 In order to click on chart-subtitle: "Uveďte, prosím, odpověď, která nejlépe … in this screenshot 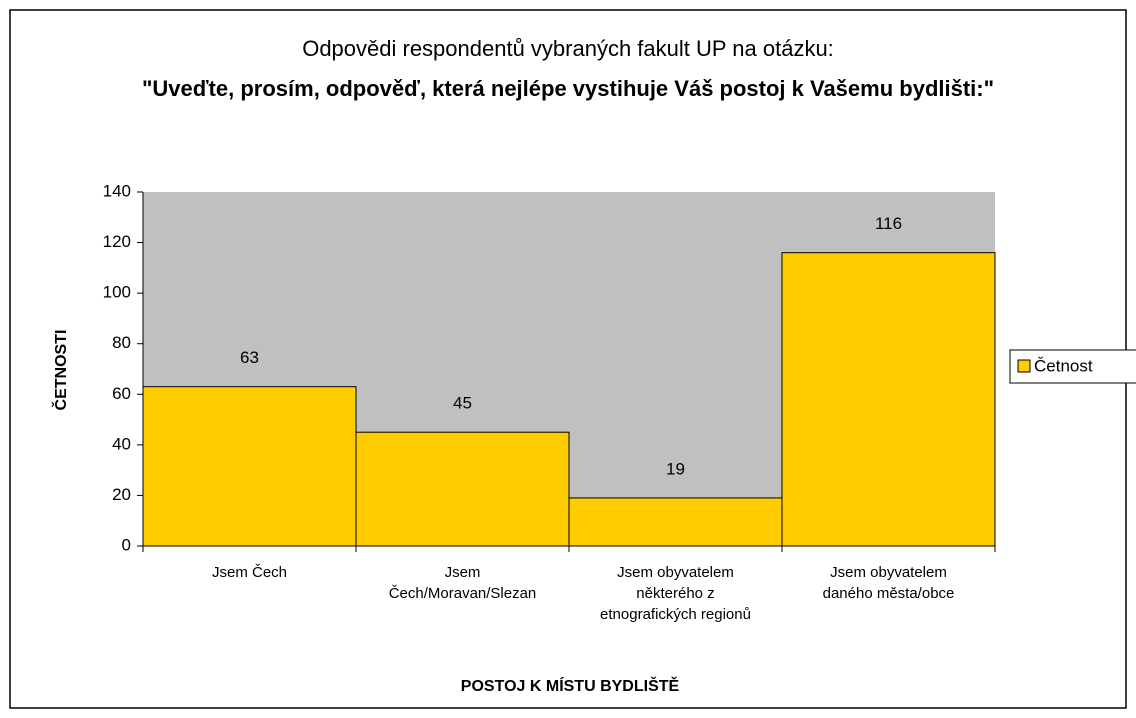, I will do `click(568, 88)`.